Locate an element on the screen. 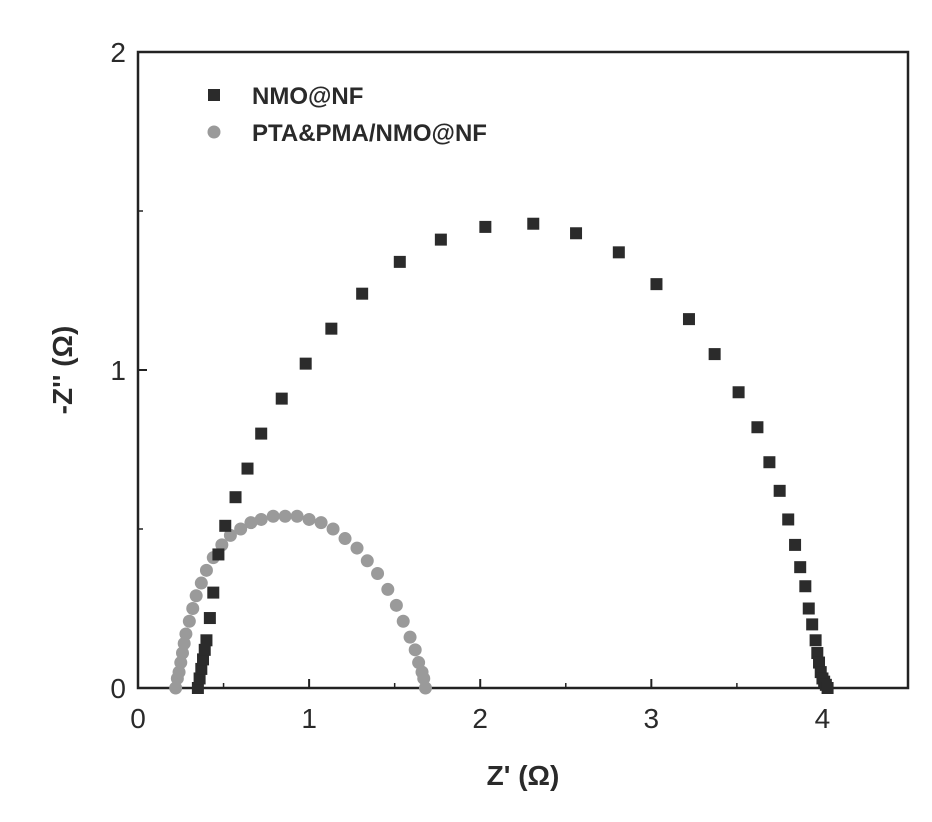 The image size is (932, 822). legend-label: PTA&PMA/NMO@NF is located at coordinates (369, 133).